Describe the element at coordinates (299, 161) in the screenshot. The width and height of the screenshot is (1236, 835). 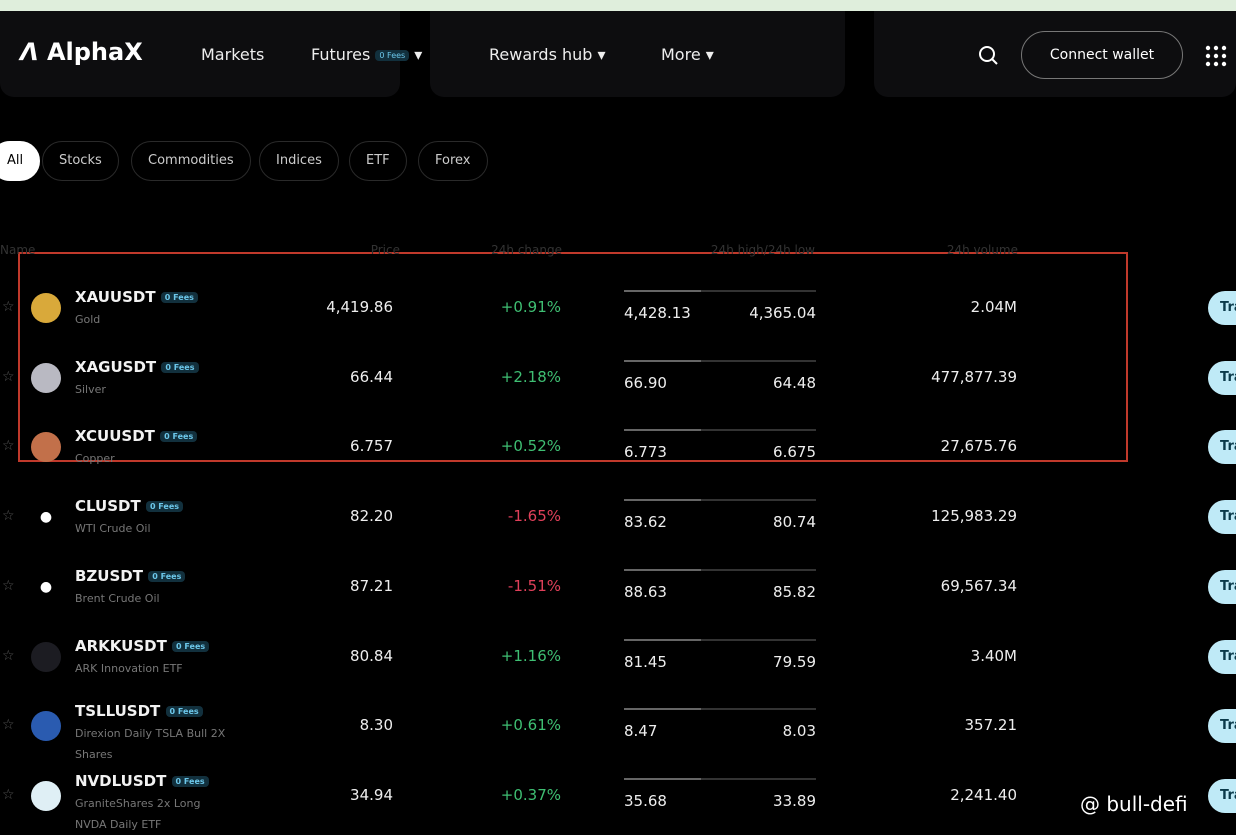
I see `filter-chip: Indices` at that location.